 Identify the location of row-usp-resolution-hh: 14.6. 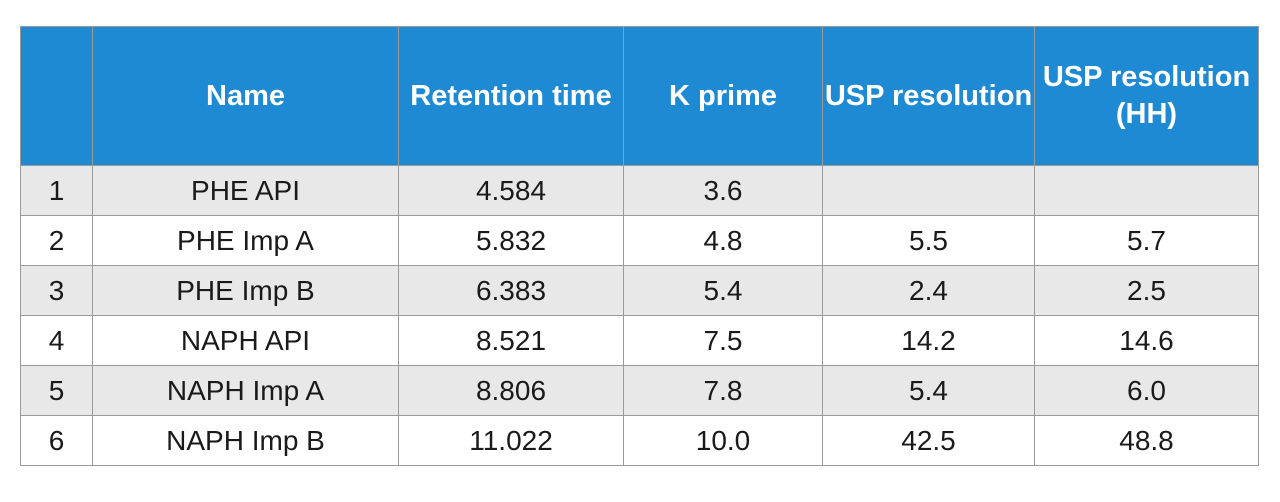
(1146, 340).